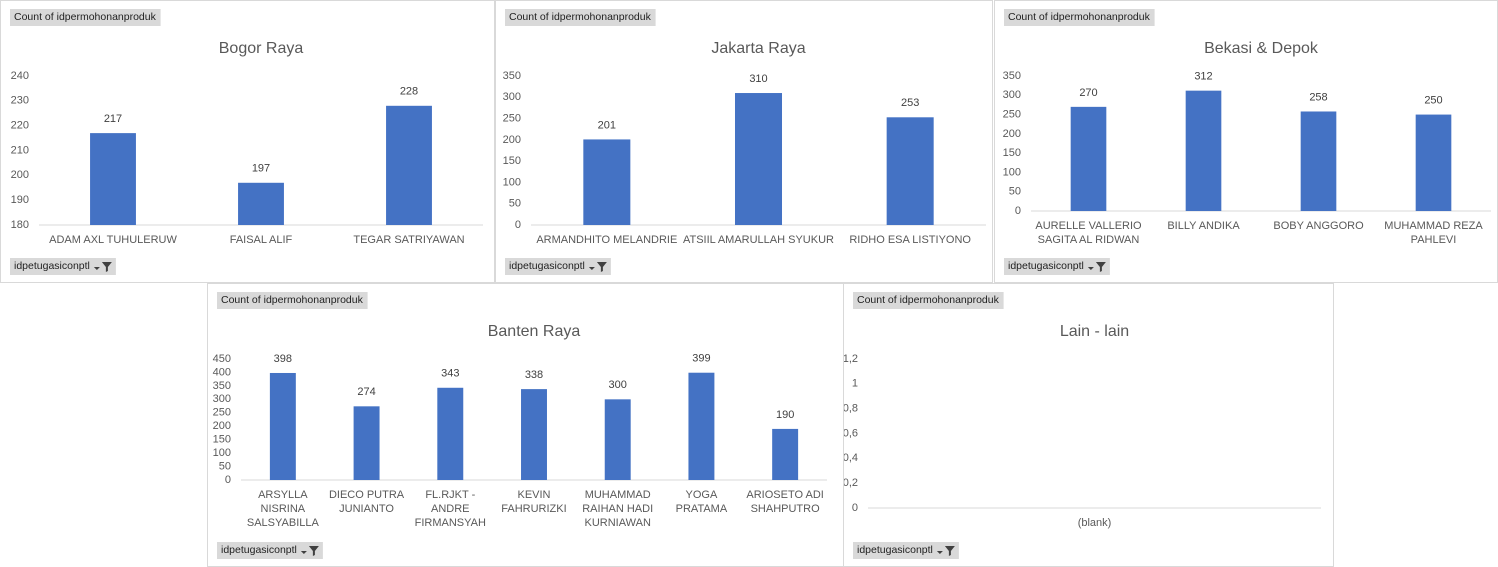 The image size is (1498, 567). Describe the element at coordinates (1433, 100) in the screenshot. I see `value-label: 250` at that location.